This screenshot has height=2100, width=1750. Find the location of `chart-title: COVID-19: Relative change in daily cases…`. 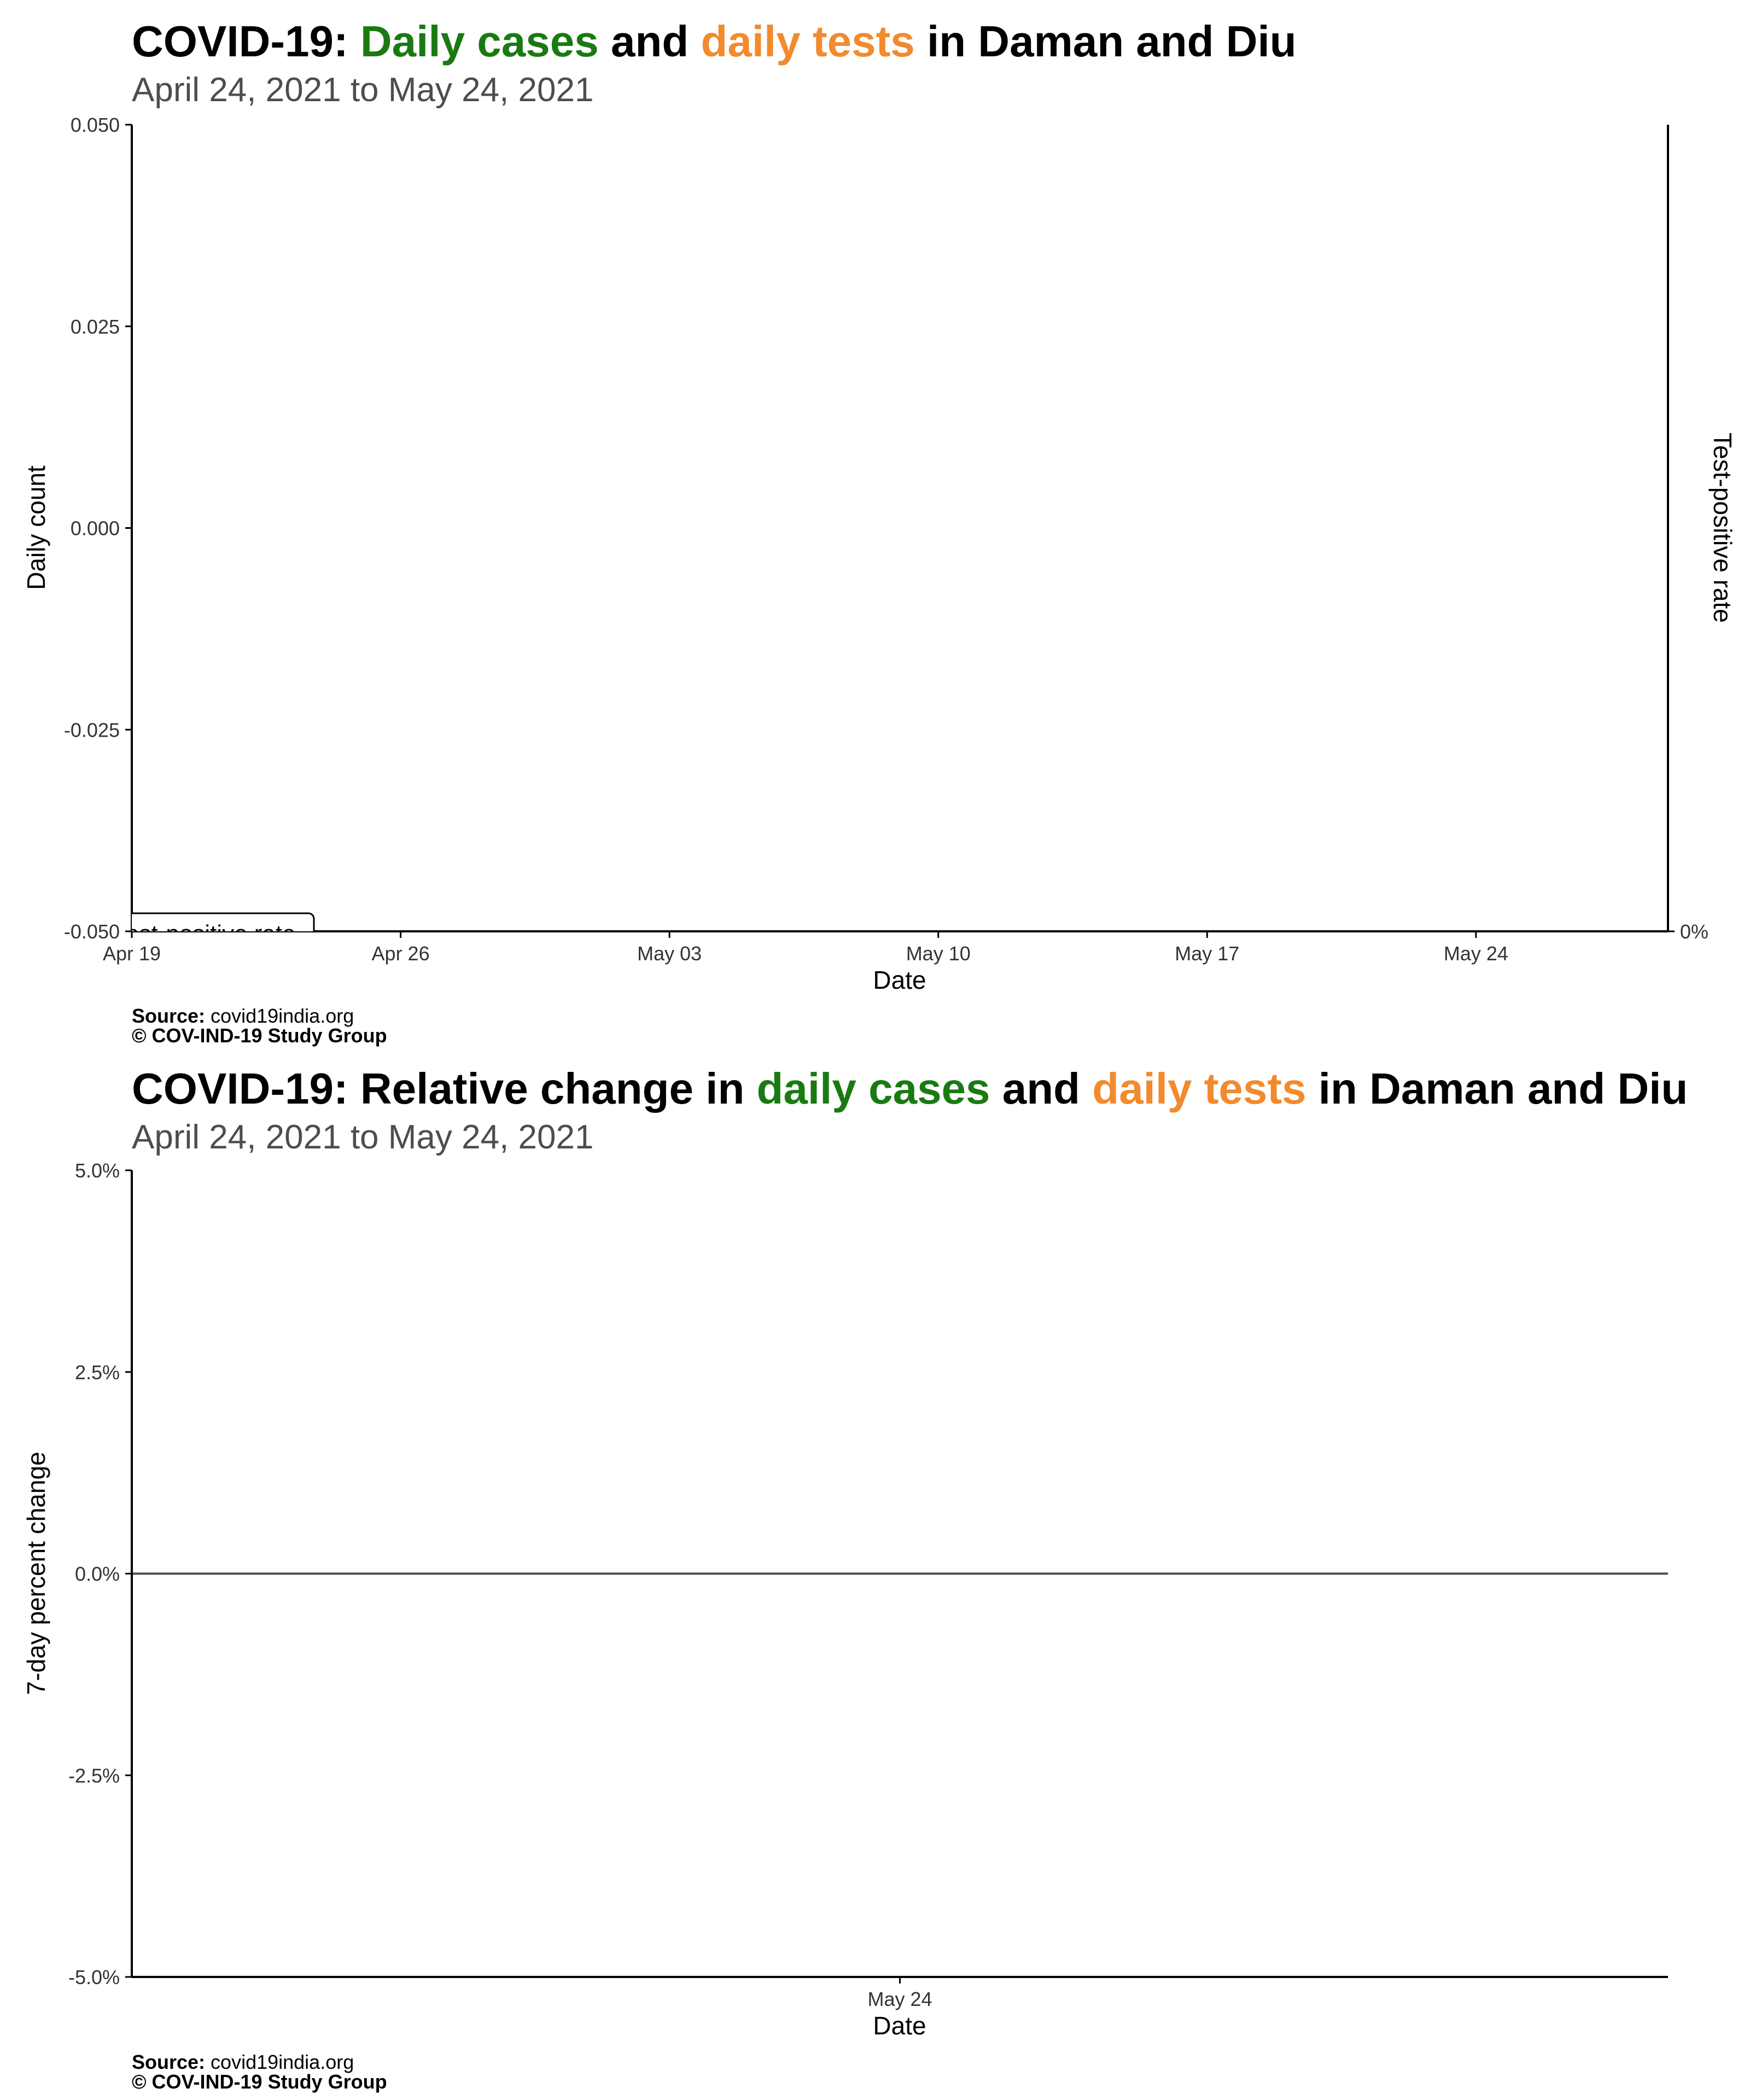

chart-title: COVID-19: Relative change in daily cases… is located at coordinates (910, 1088).